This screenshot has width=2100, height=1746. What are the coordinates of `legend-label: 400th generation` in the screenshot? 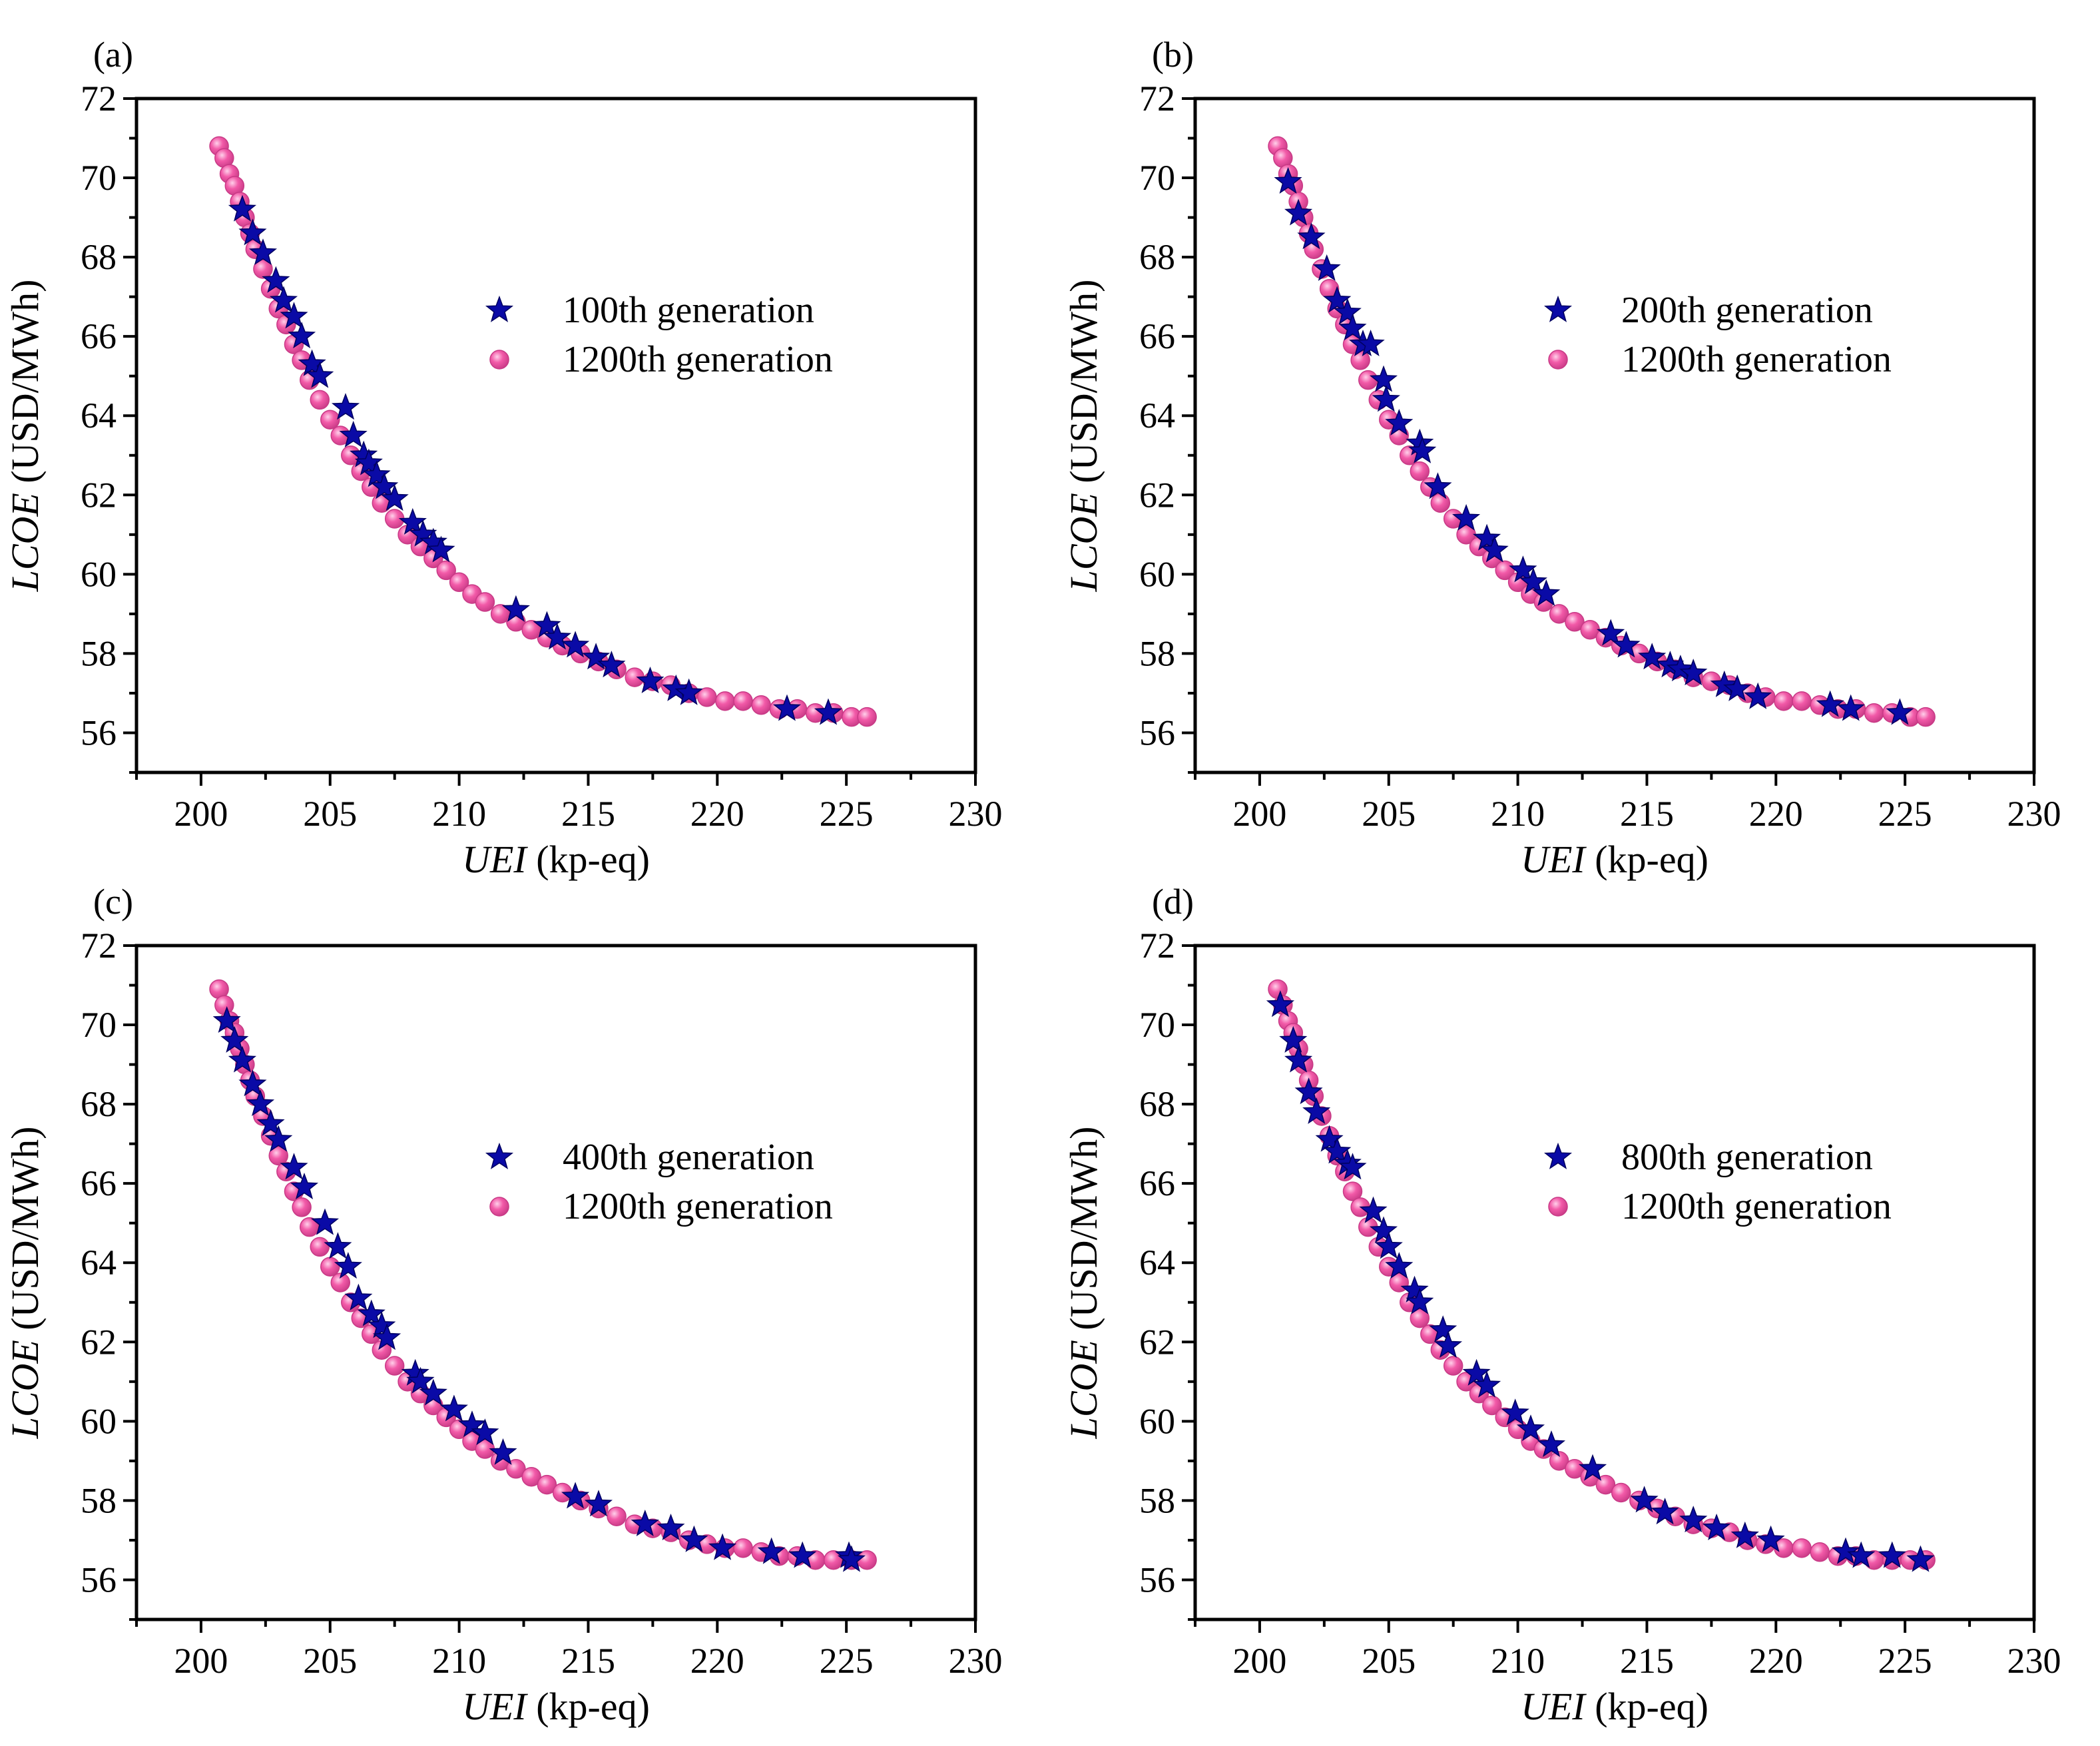 It's located at (688, 1157).